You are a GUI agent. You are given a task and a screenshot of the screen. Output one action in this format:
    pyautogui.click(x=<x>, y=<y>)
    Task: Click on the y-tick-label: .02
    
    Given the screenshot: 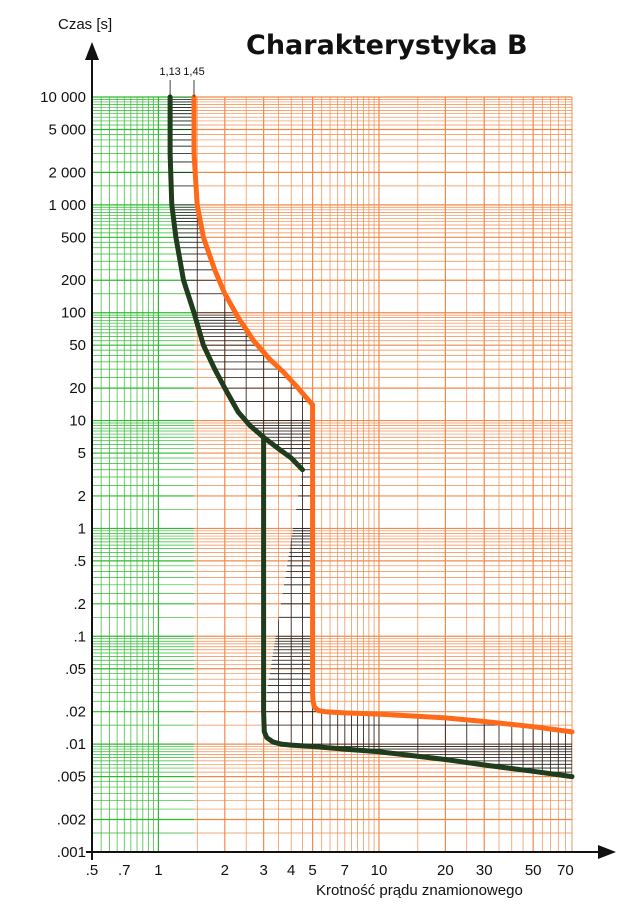 What is the action you would take?
    pyautogui.click(x=75, y=712)
    